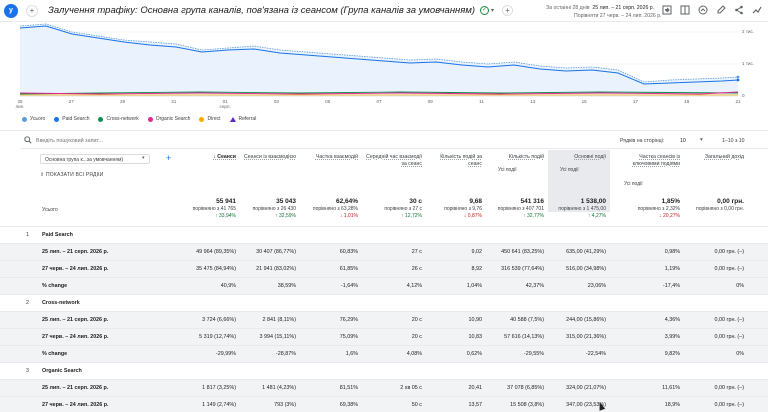 The image size is (768, 412). What do you see at coordinates (169, 158) in the screenshot?
I see `add-dimension-button: +` at bounding box center [169, 158].